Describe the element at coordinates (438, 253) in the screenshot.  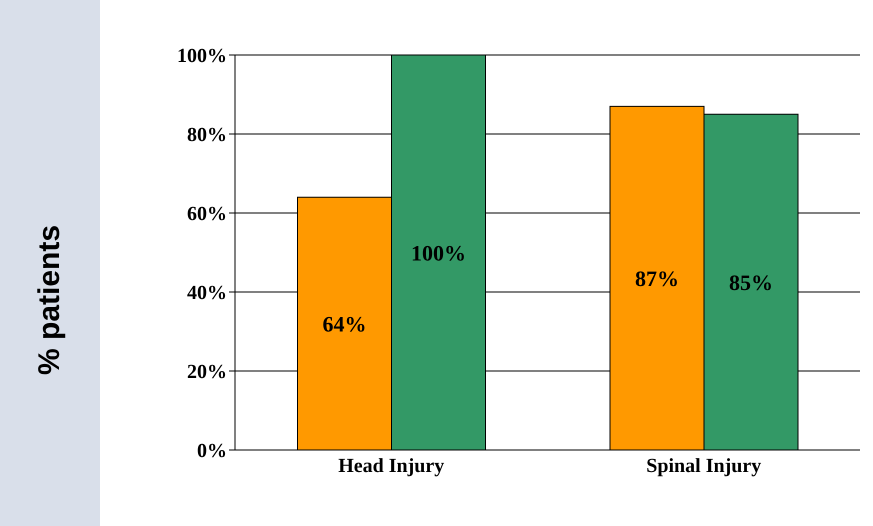
I see `data-label: 100%` at that location.